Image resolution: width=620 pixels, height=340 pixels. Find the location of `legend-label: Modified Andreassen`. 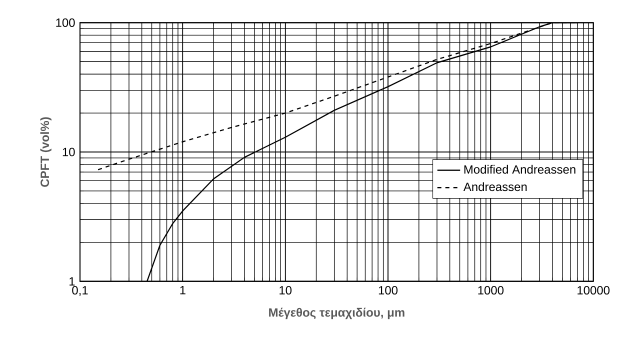

legend-label: Modified Andreassen is located at coordinates (520, 169).